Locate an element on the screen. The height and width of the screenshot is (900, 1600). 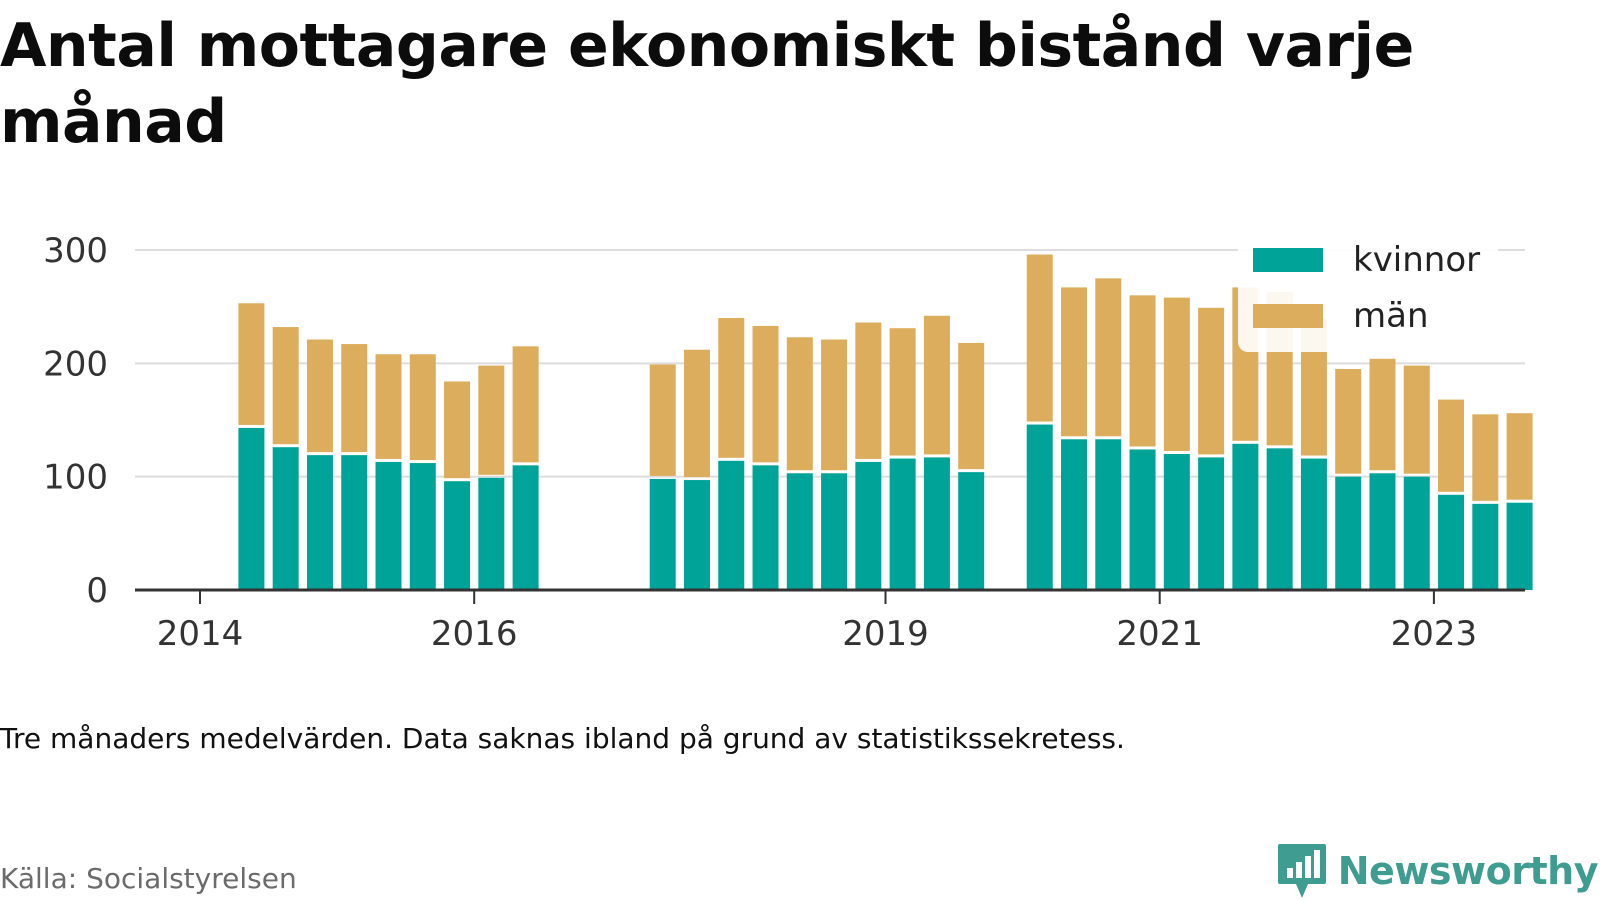
legend: kvinnor män is located at coordinates (1368, 294).